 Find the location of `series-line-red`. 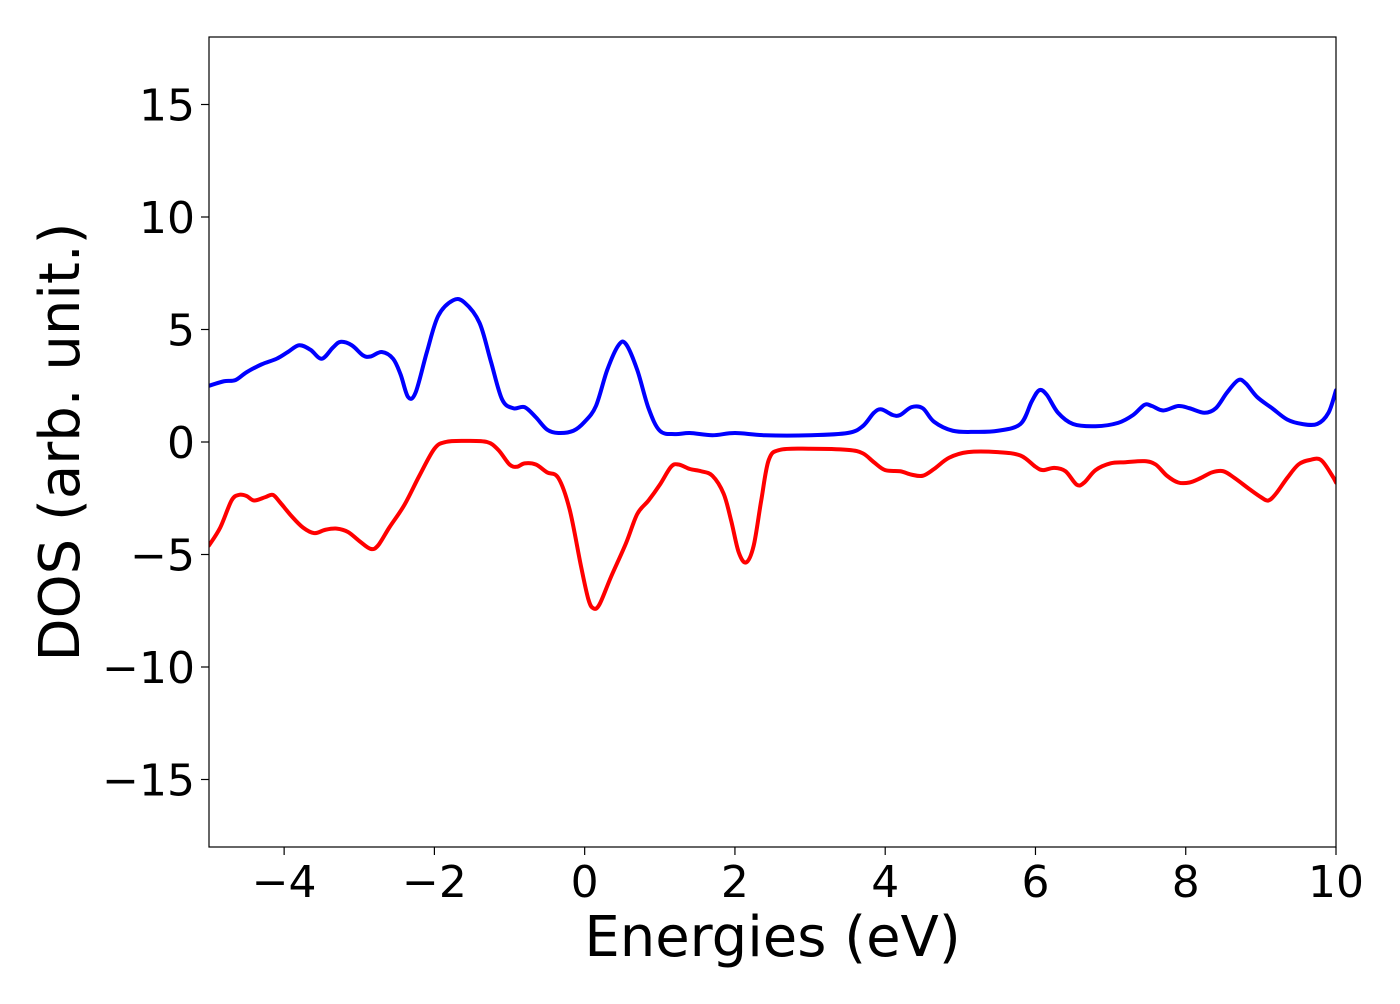

series-line-red is located at coordinates (772, 524).